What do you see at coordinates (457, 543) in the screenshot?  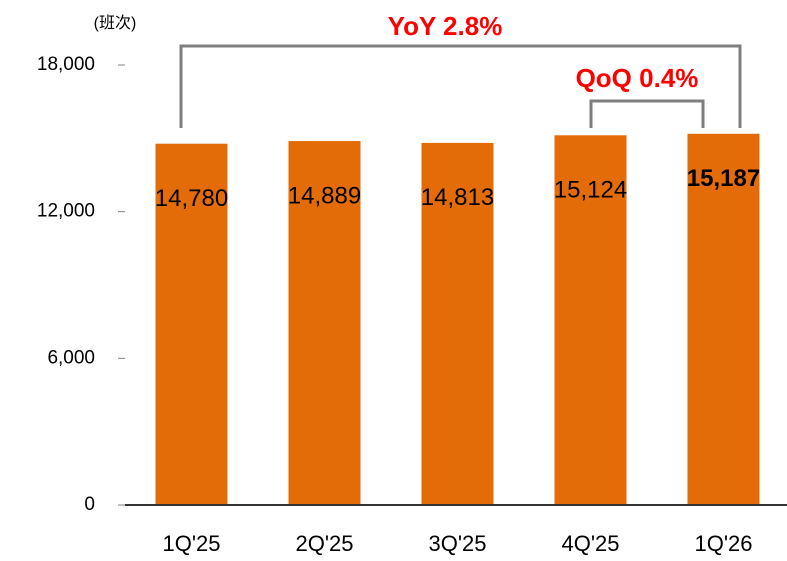 I see `x-tick-label: 3Q'25` at bounding box center [457, 543].